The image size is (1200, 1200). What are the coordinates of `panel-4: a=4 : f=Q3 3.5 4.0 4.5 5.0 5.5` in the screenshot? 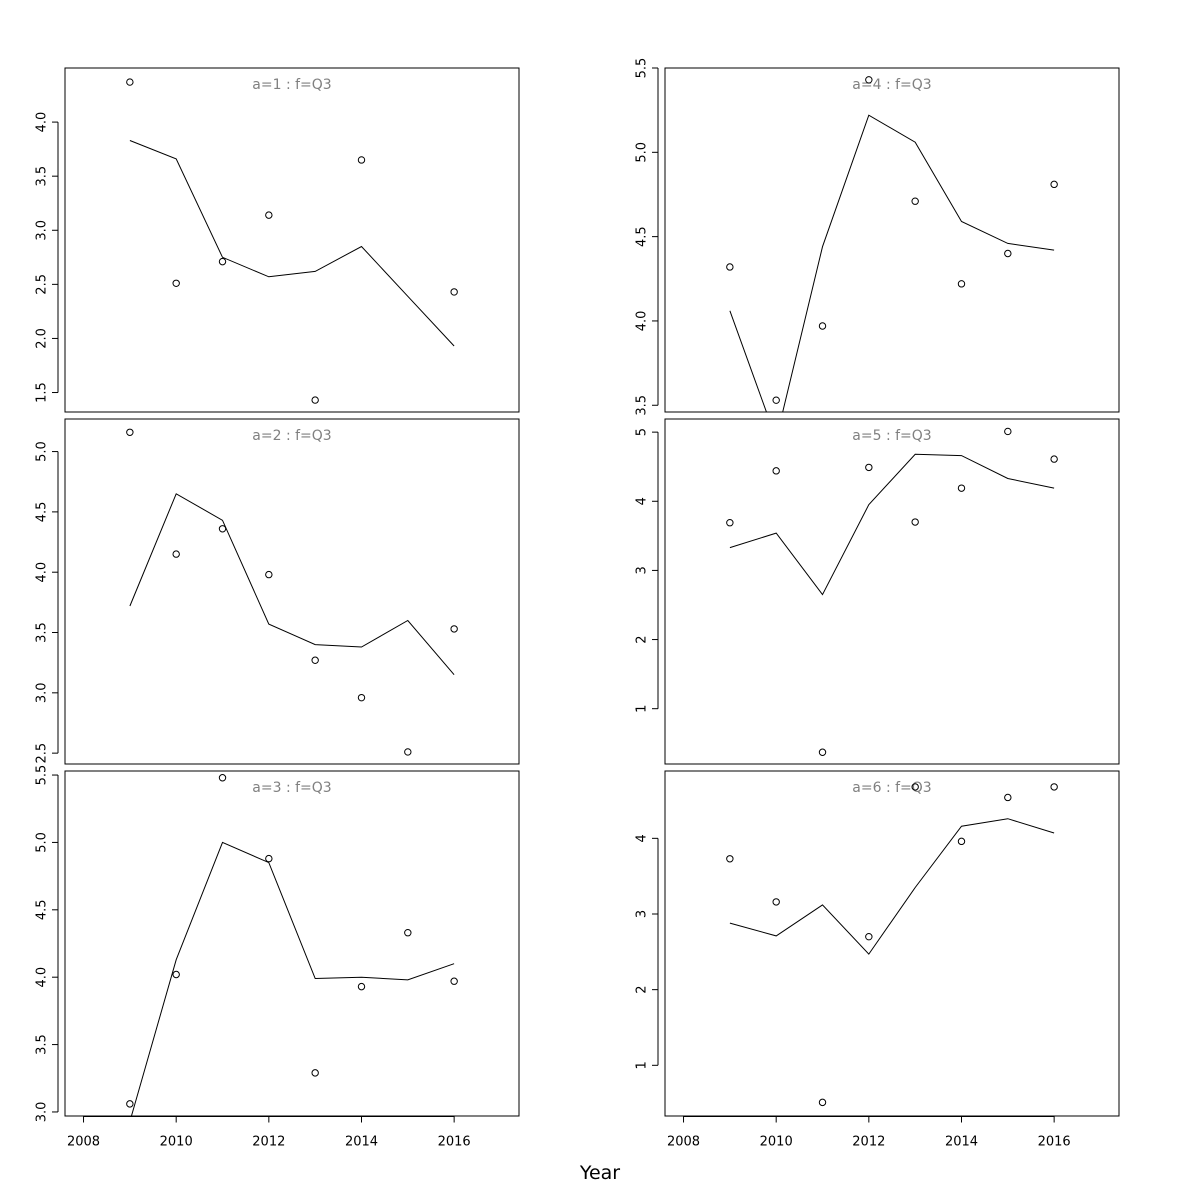 It's located at (877, 237).